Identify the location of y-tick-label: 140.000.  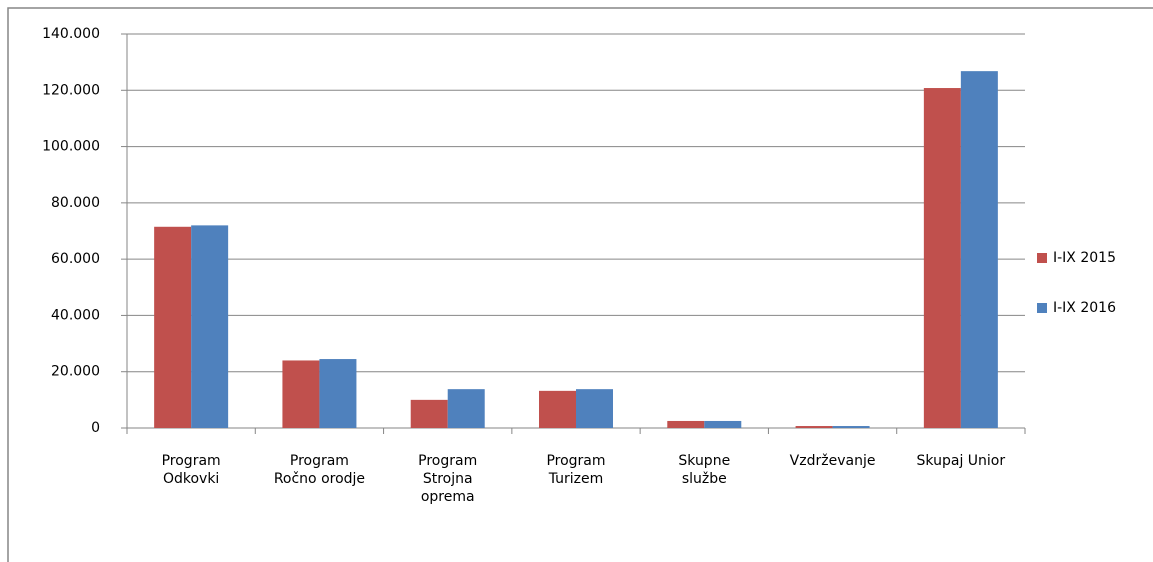
(71, 34).